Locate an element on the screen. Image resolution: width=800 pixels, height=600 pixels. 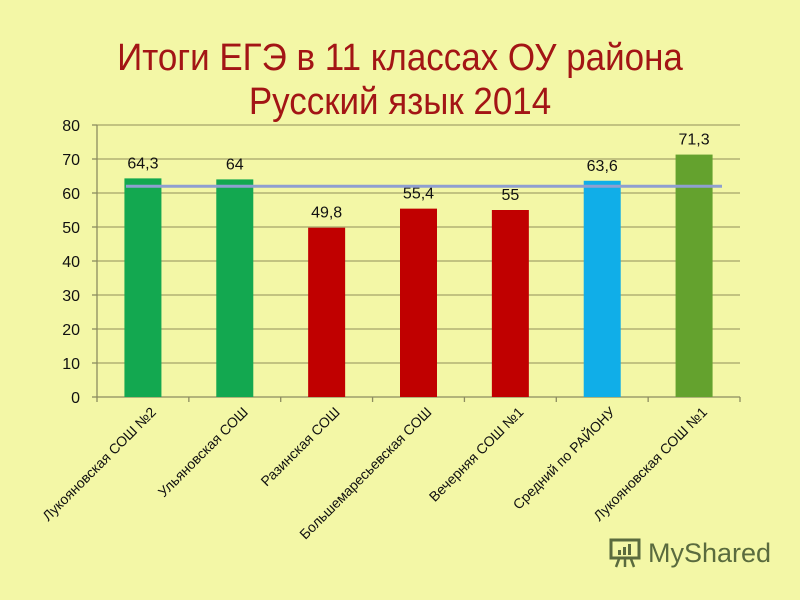
watermark: MyShared is located at coordinates (689, 553).